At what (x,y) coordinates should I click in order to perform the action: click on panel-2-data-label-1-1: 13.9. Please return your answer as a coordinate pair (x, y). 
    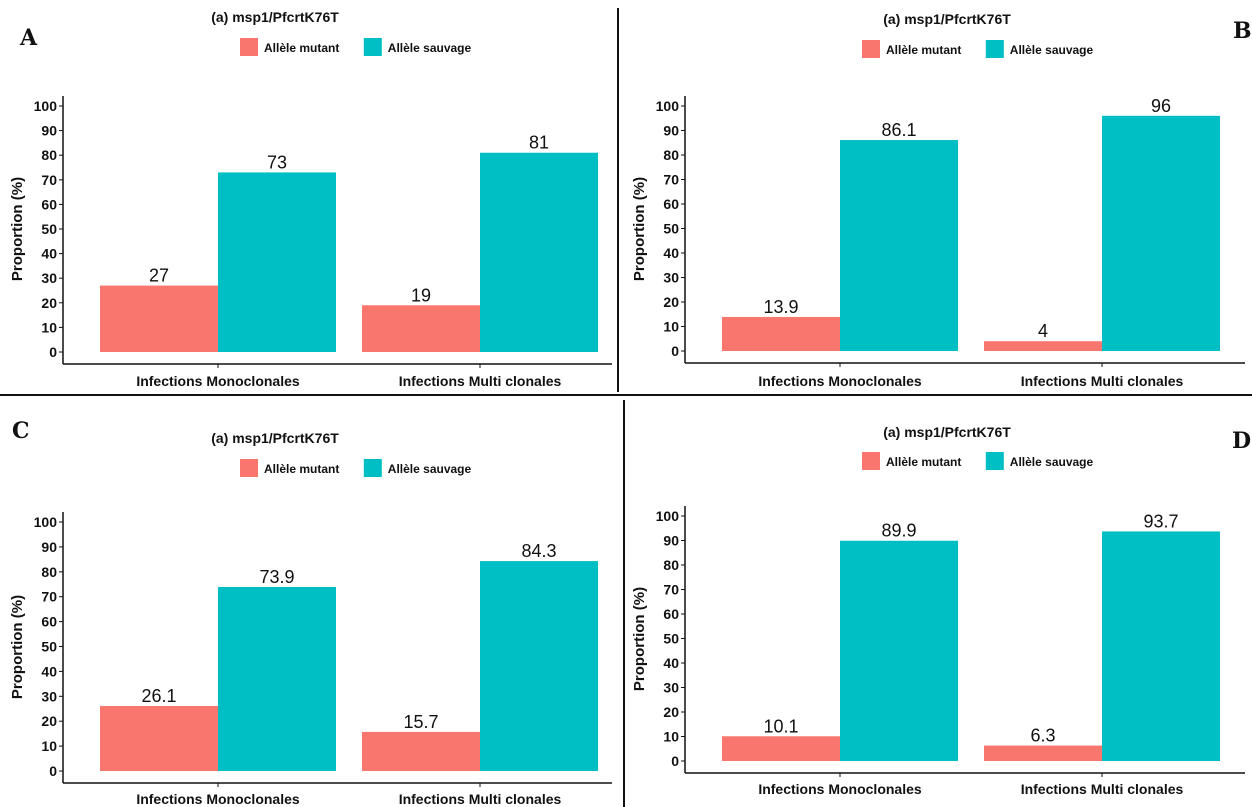
    Looking at the image, I should click on (780, 307).